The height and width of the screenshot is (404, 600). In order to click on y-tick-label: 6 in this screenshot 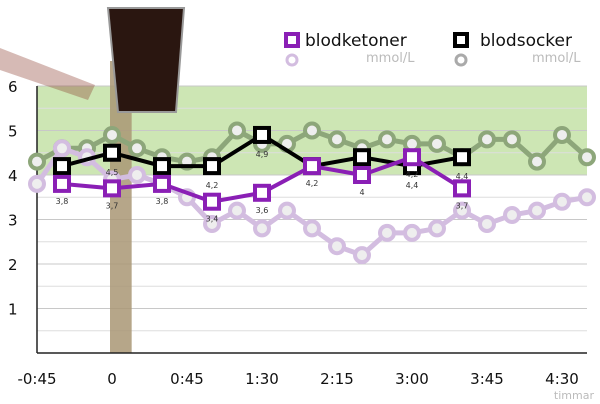, I will do `click(13, 87)`.